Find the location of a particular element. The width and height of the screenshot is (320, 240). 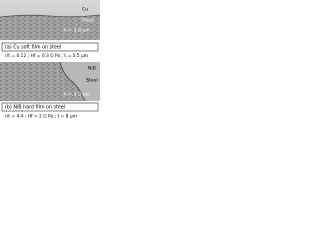

caption: (b) NiB hard film on steel is located at coordinates (35, 108).